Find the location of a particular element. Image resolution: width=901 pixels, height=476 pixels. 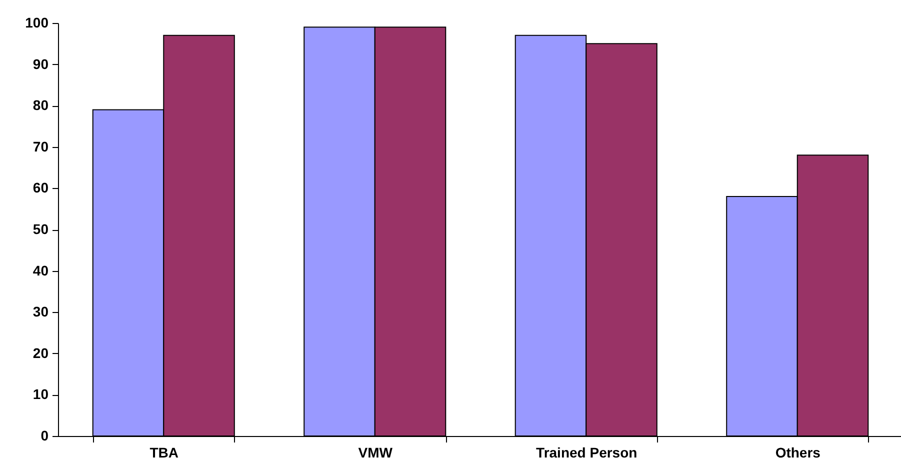

y-tick-label: 90 is located at coordinates (40, 64).